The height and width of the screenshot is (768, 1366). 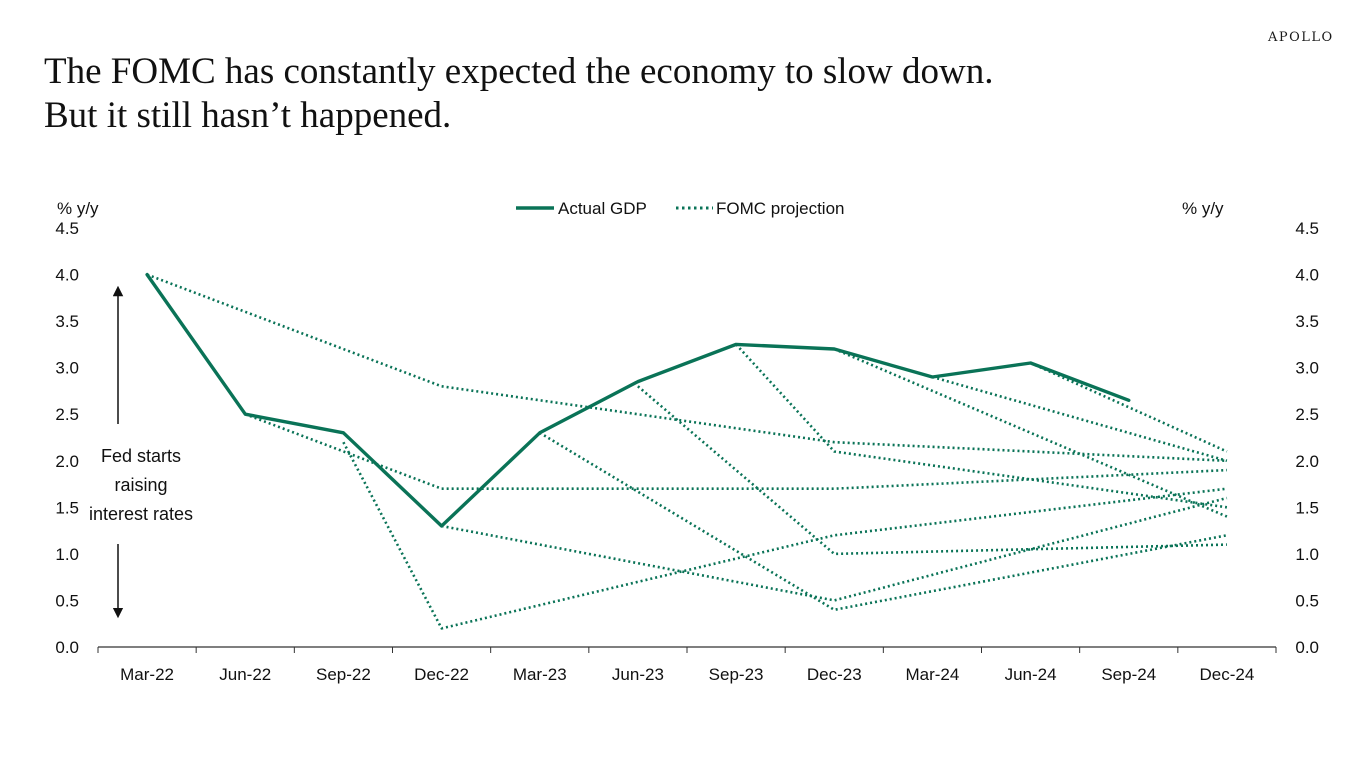 I want to click on y-tick-label-right: 1.0, so click(x=1307, y=554).